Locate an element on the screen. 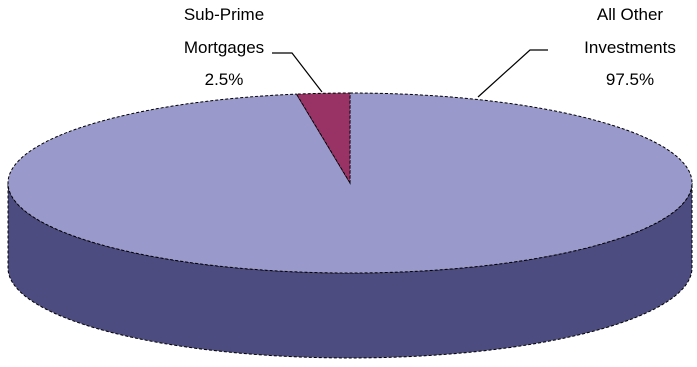 This screenshot has height=367, width=697. pie-slice-sub-prime-mortgages is located at coordinates (323, 138).